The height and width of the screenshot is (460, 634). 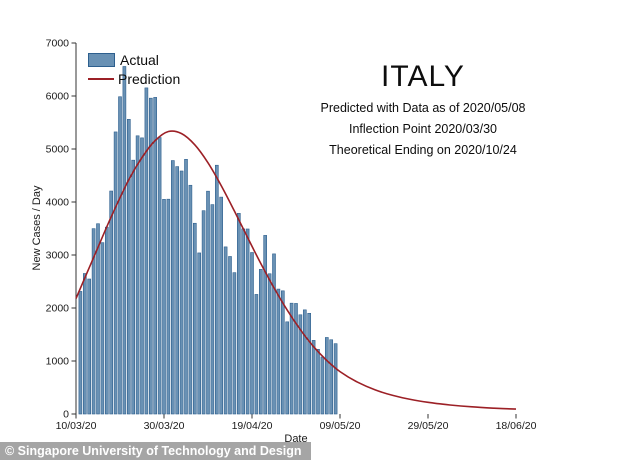 I want to click on legend: Actual Prediction, so click(x=134, y=69).